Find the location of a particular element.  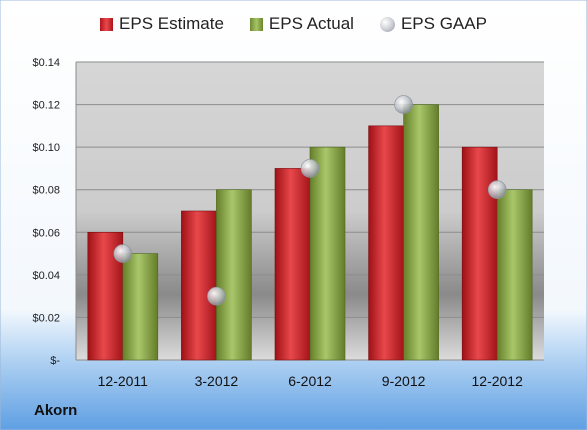

y-tick-label: $0.08 is located at coordinates (46, 191).